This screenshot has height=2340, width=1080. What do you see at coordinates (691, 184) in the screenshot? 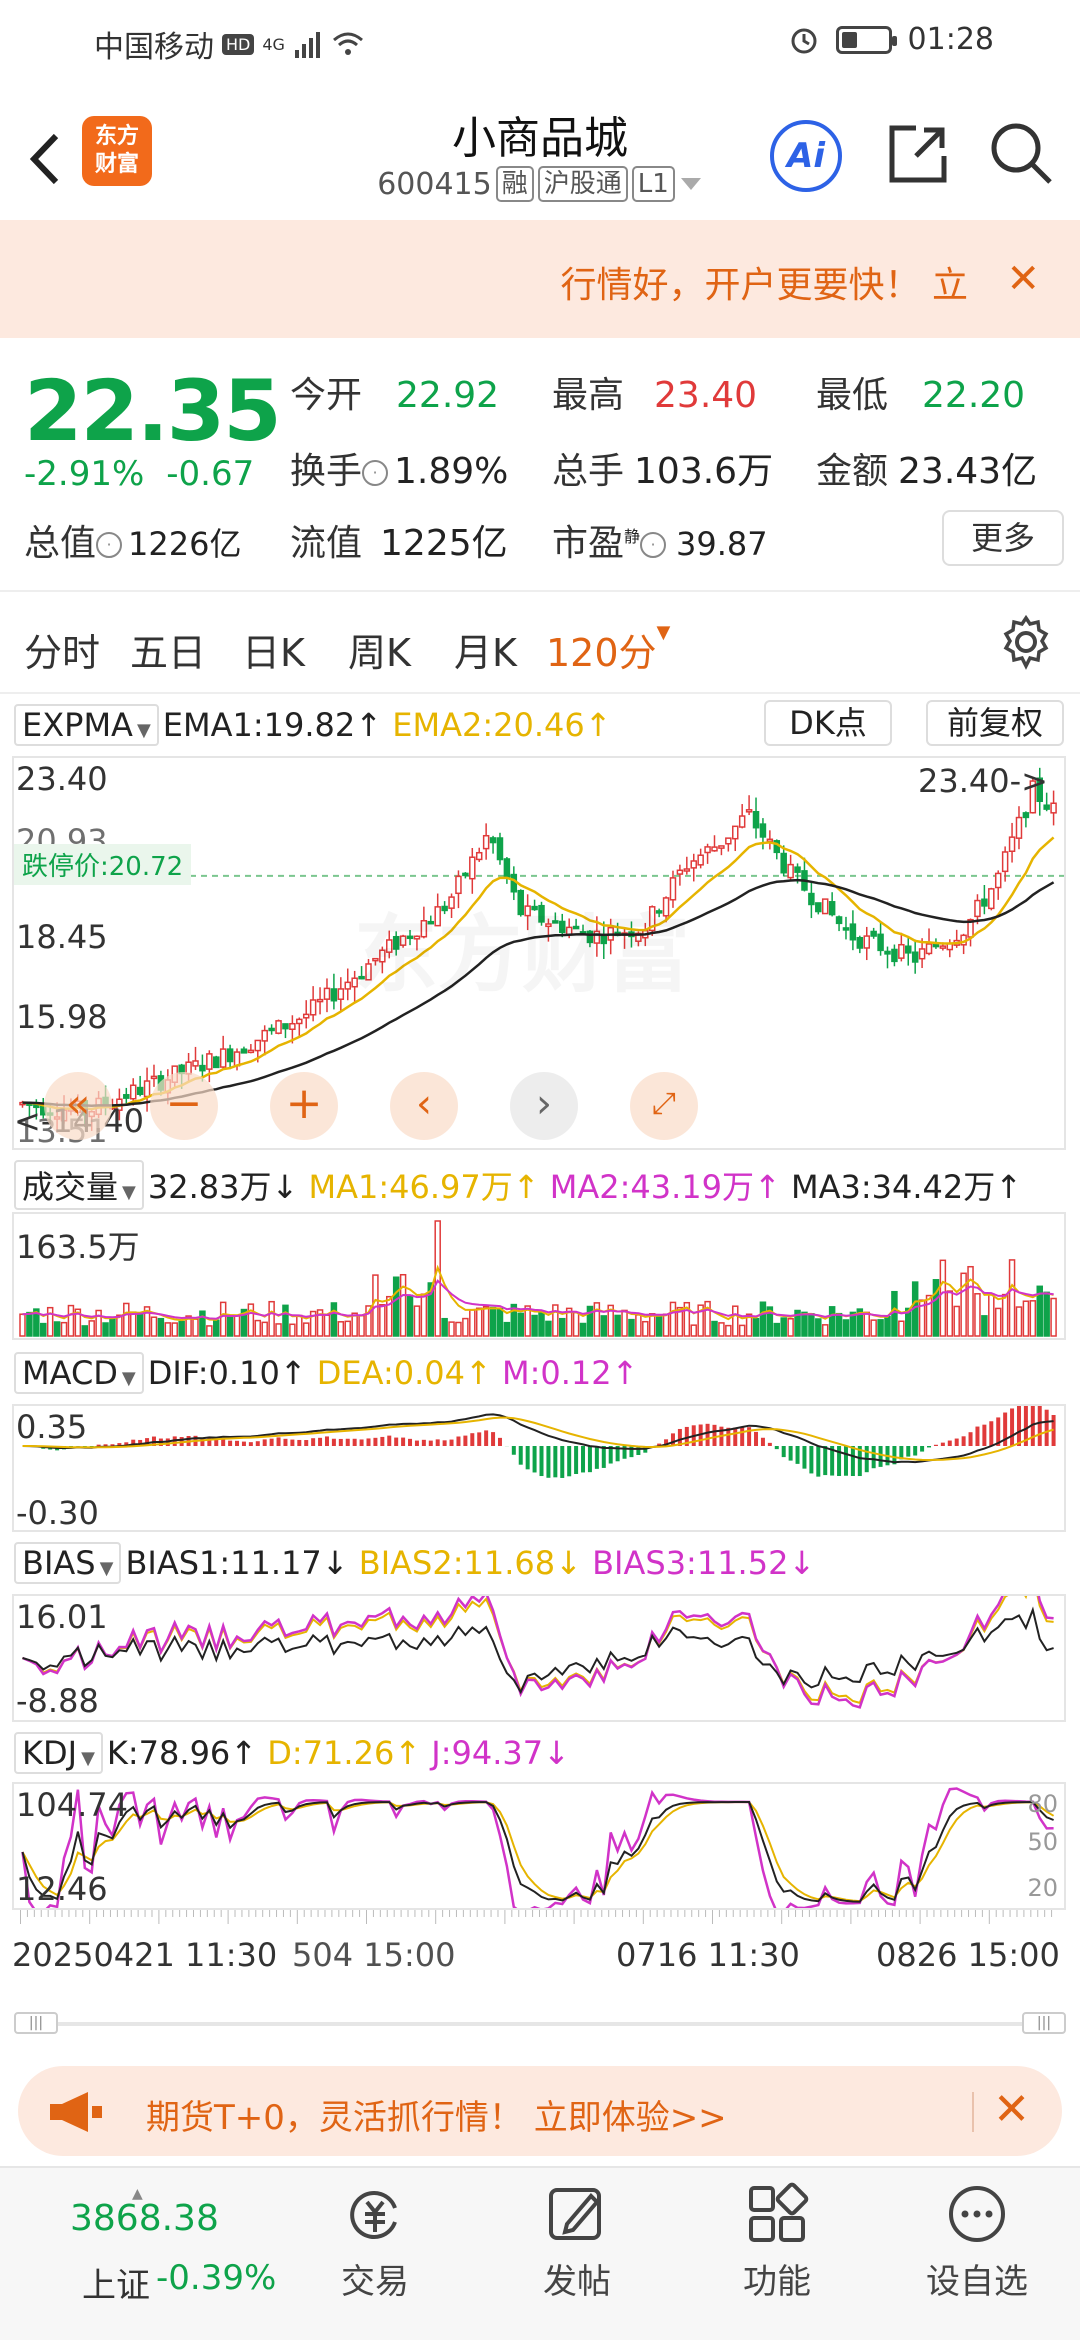
I see `dropdown-caret-icon` at bounding box center [691, 184].